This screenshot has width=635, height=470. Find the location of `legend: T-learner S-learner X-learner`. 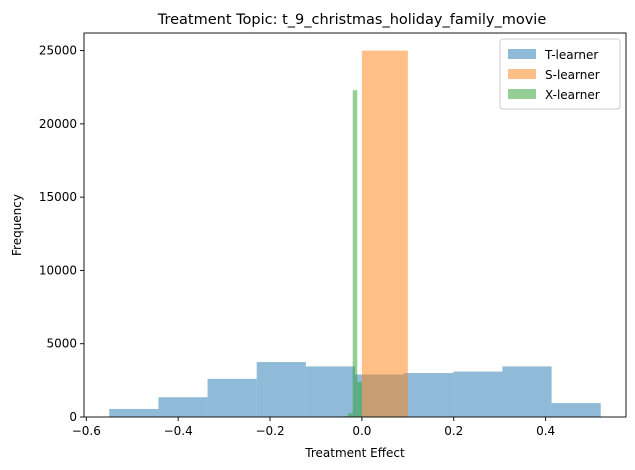

legend: T-learner S-learner X-learner is located at coordinates (560, 74).